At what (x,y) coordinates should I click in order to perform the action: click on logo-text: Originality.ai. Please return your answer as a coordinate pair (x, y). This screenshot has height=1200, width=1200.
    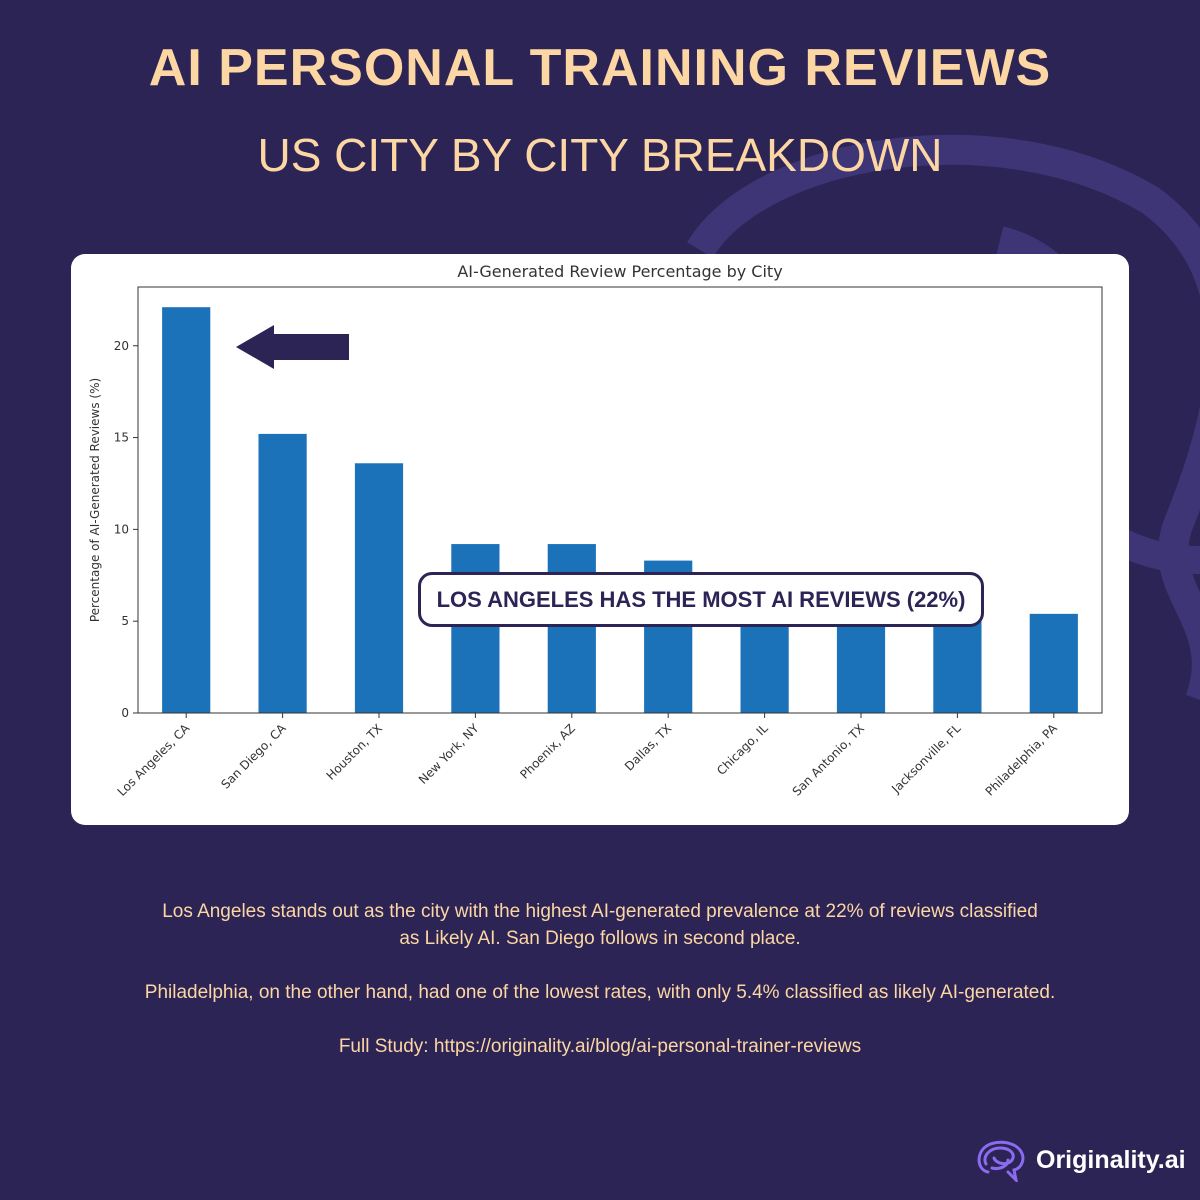
    Looking at the image, I should click on (1111, 1159).